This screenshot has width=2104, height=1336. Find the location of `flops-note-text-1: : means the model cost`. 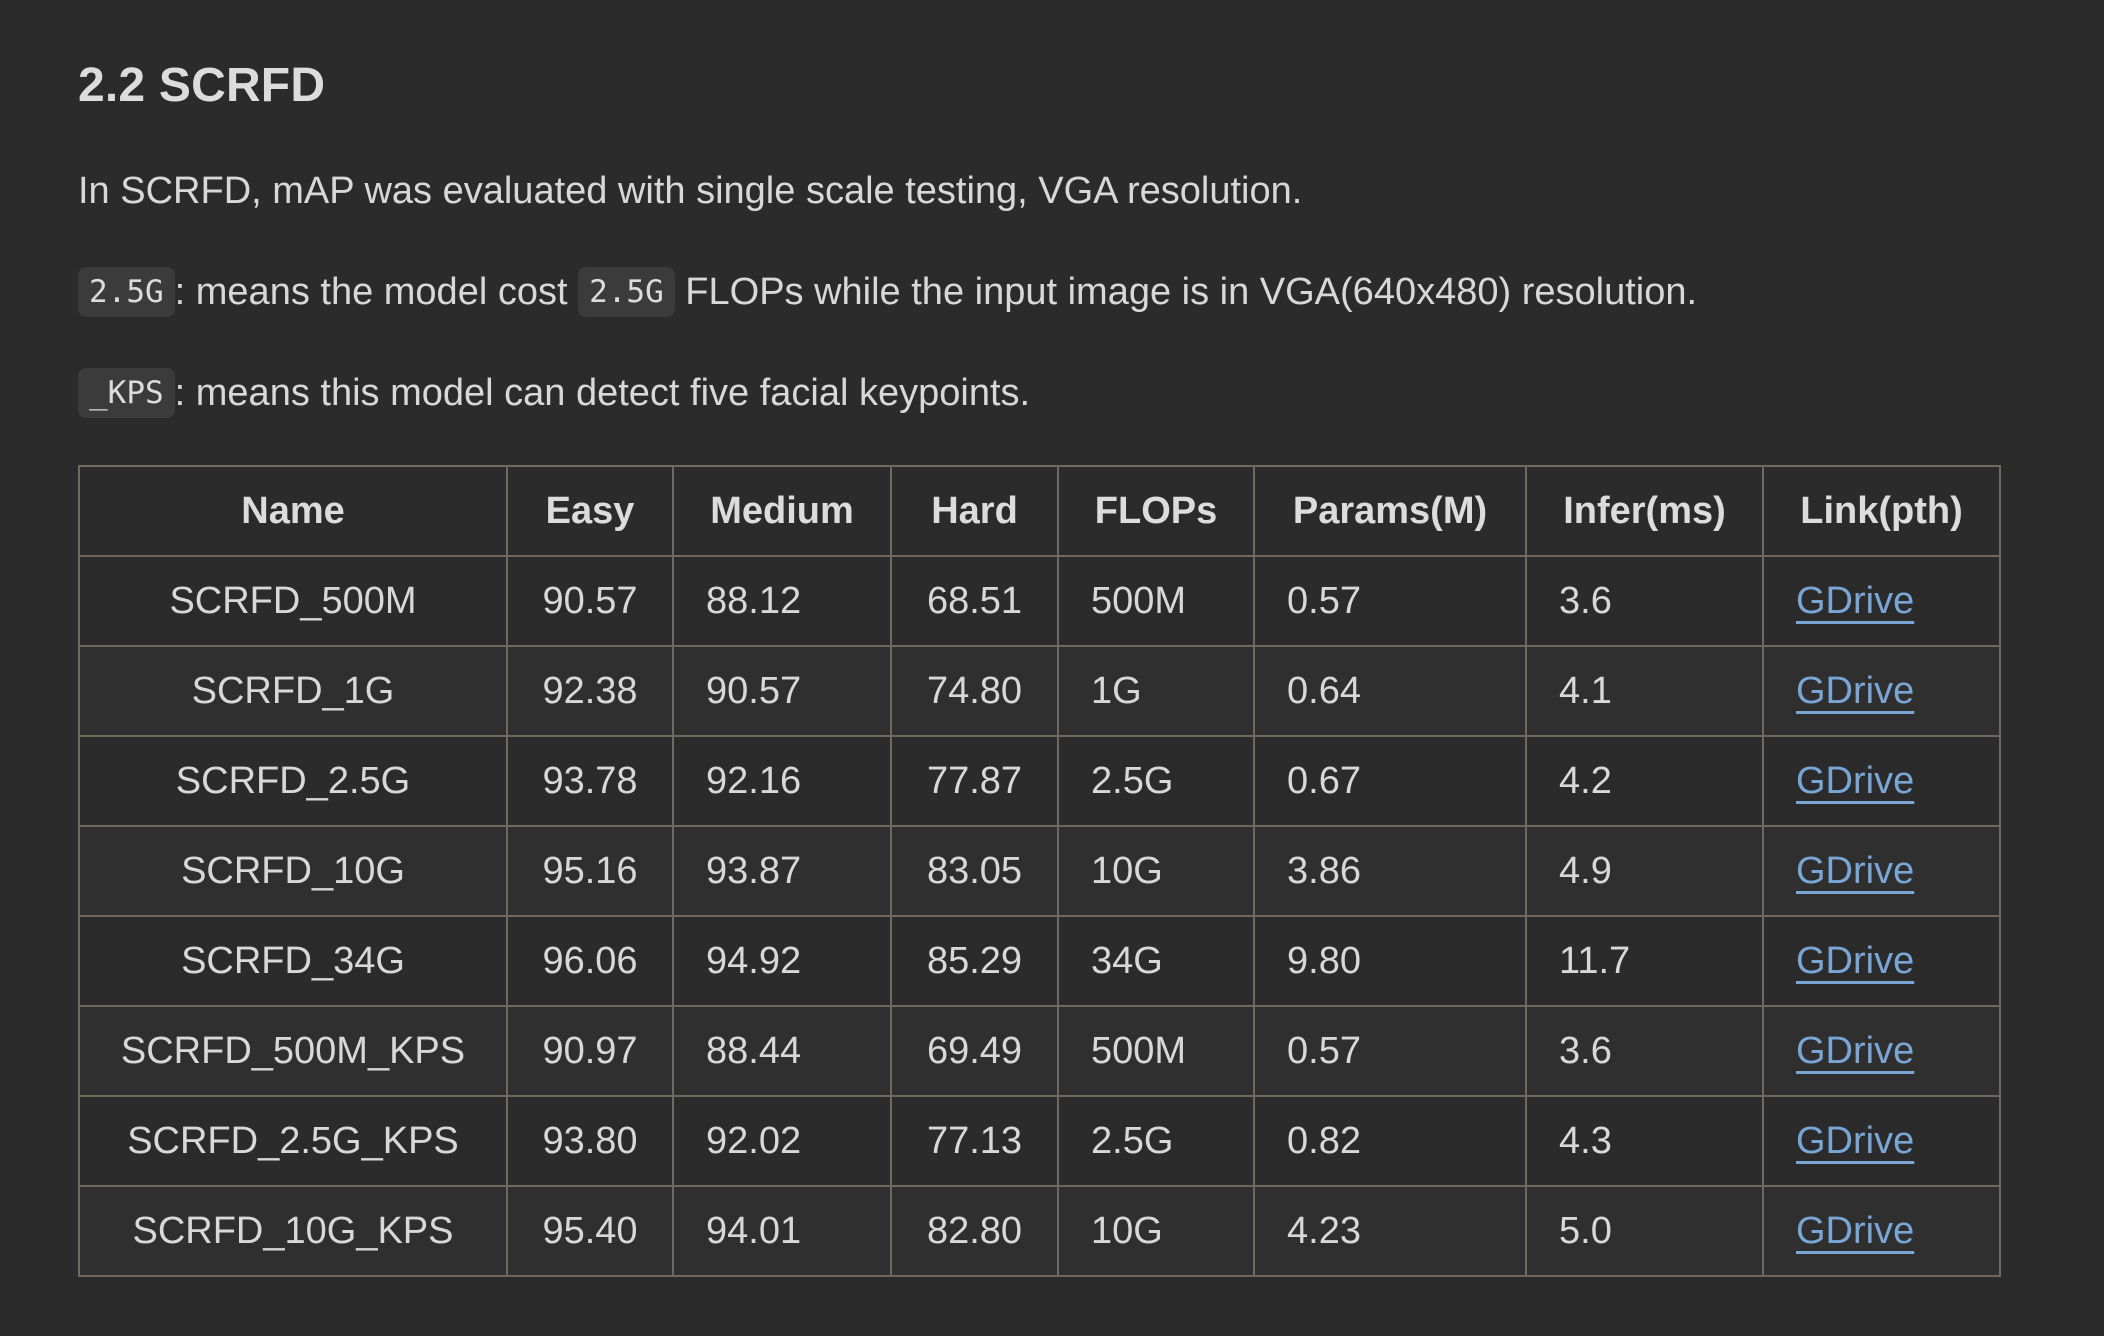

flops-note-text-1: : means the model cost is located at coordinates (376, 292).